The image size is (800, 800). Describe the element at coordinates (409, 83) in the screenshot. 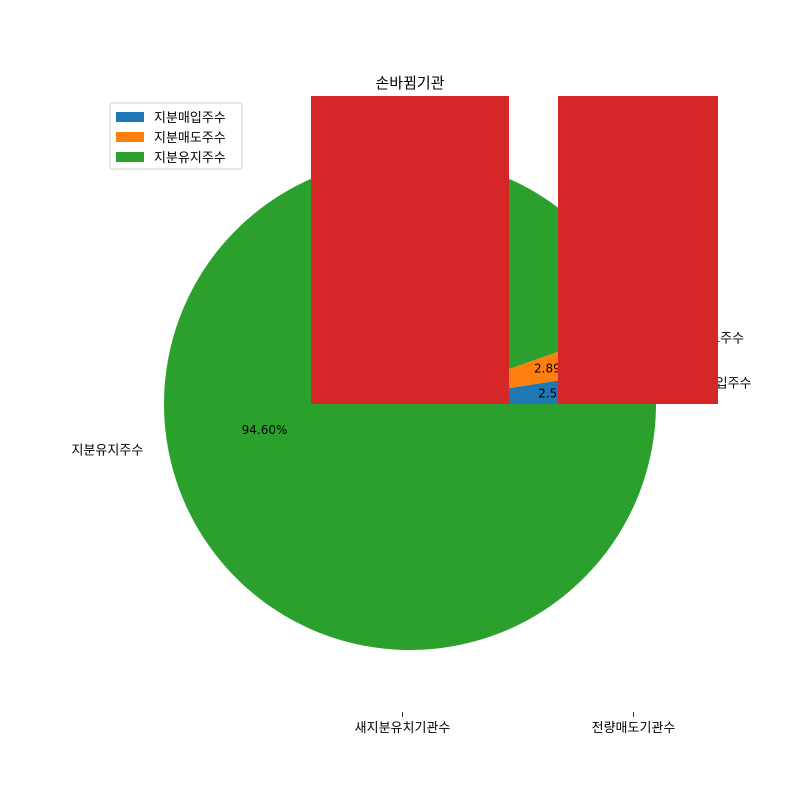

I see `chart-title: 손바뀜기관` at that location.